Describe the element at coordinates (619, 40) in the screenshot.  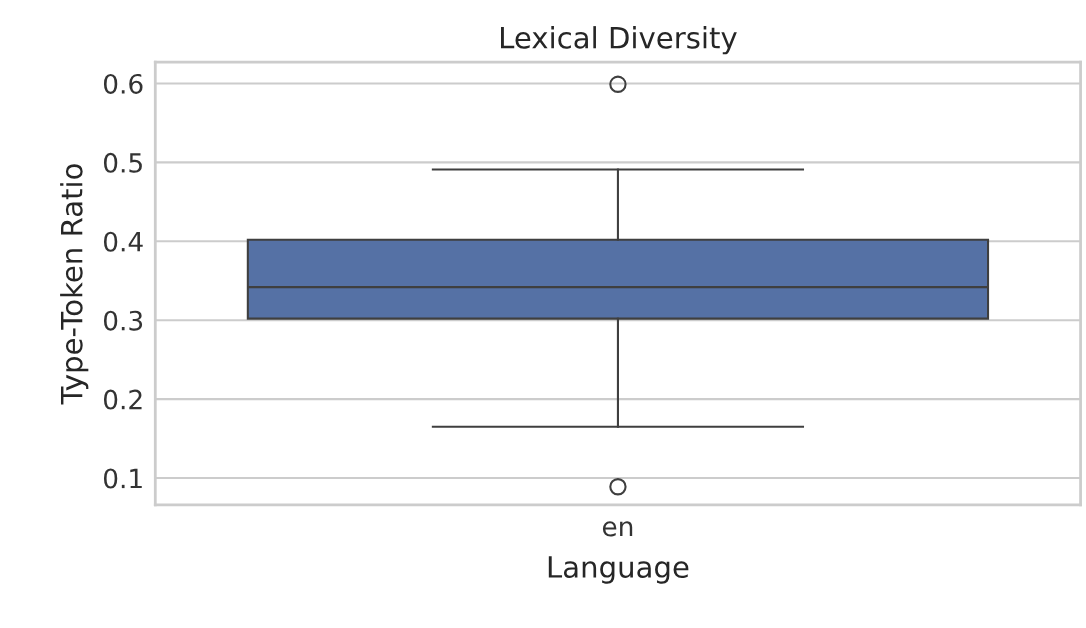
I see `chart-title: Lexical Diversity` at that location.